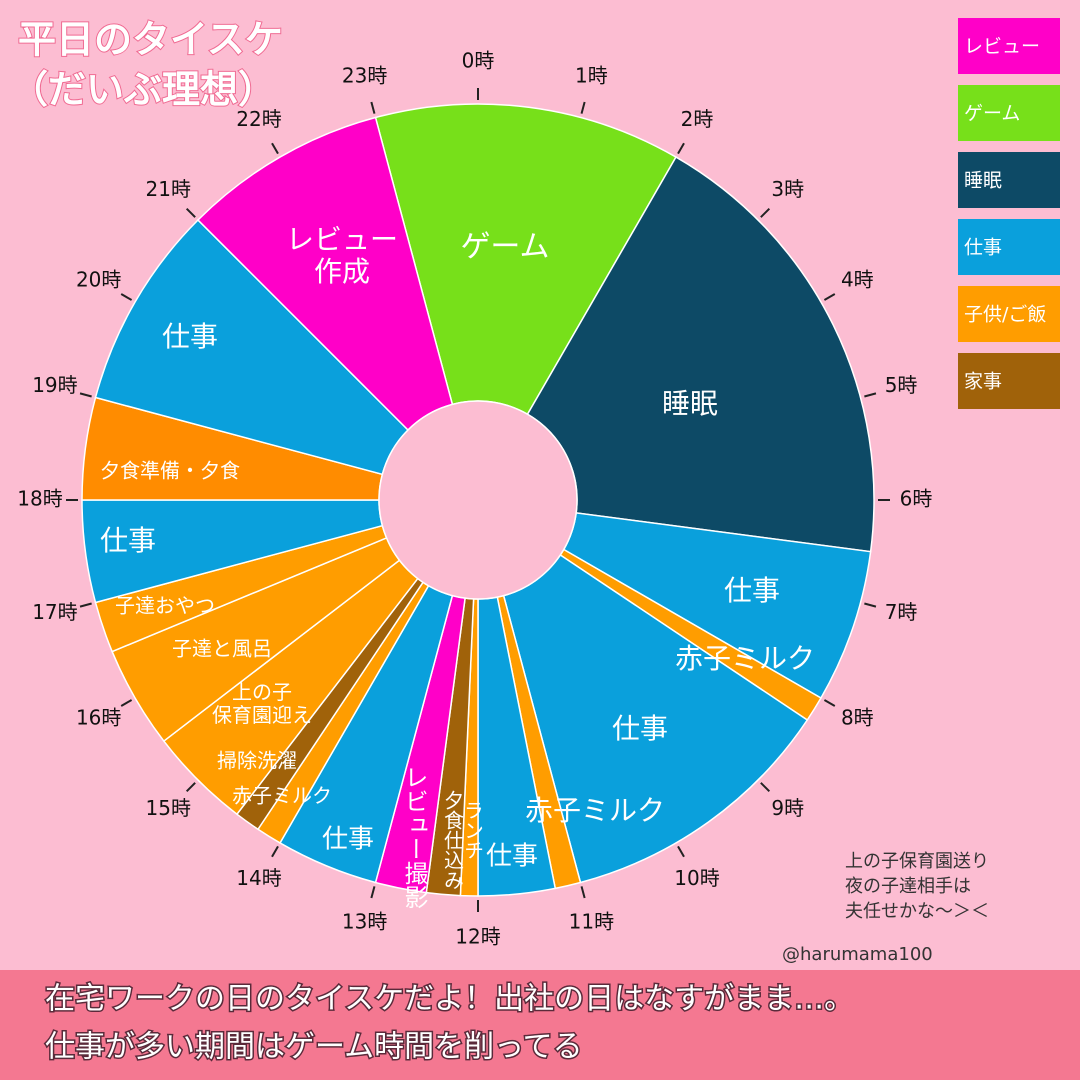 The width and height of the screenshot is (1080, 1080). What do you see at coordinates (449, 999) in the screenshot?
I see `footer-text: 在宅ワークの日のタイスケだよ！出社の日はなすがまま…。` at bounding box center [449, 999].